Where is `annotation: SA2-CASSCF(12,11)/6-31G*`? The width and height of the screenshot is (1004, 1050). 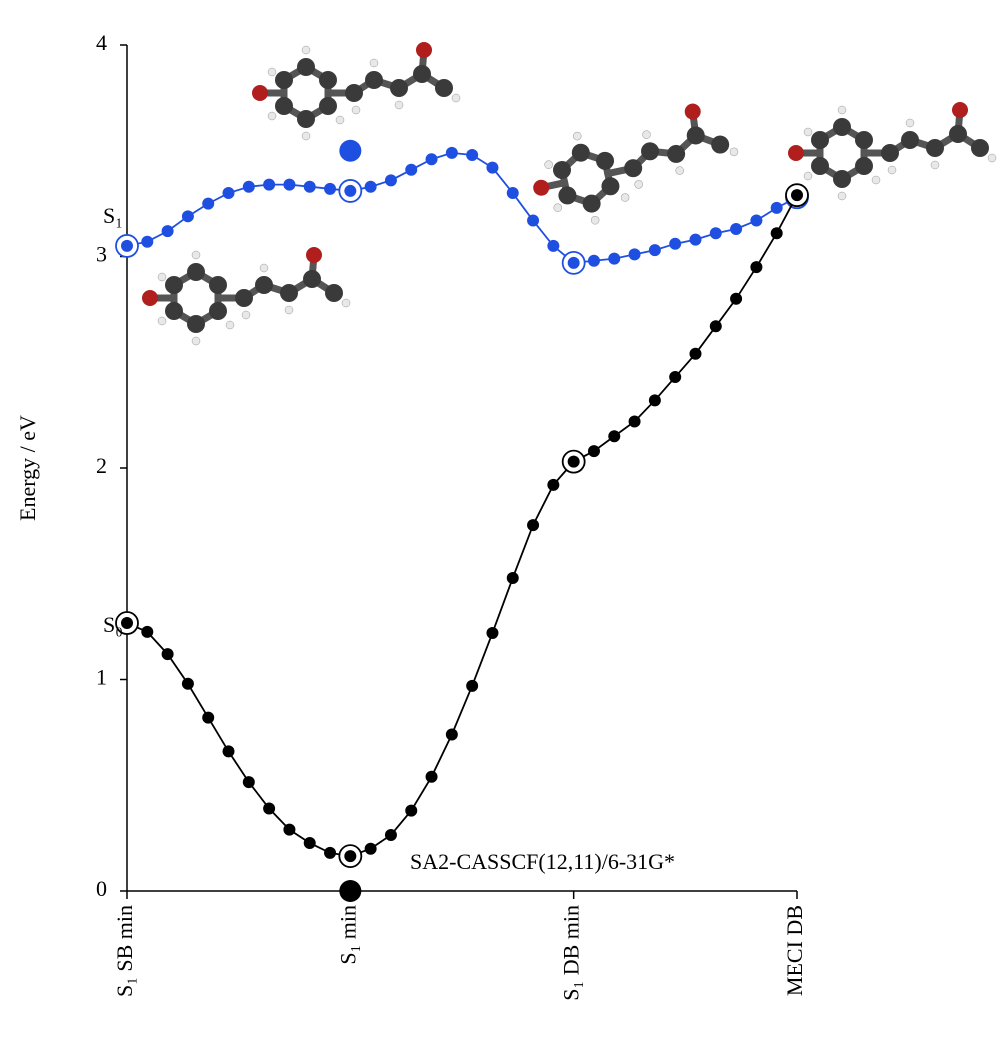
annotation: SA2-CASSCF(12,11)/6-31G* is located at coordinates (542, 861).